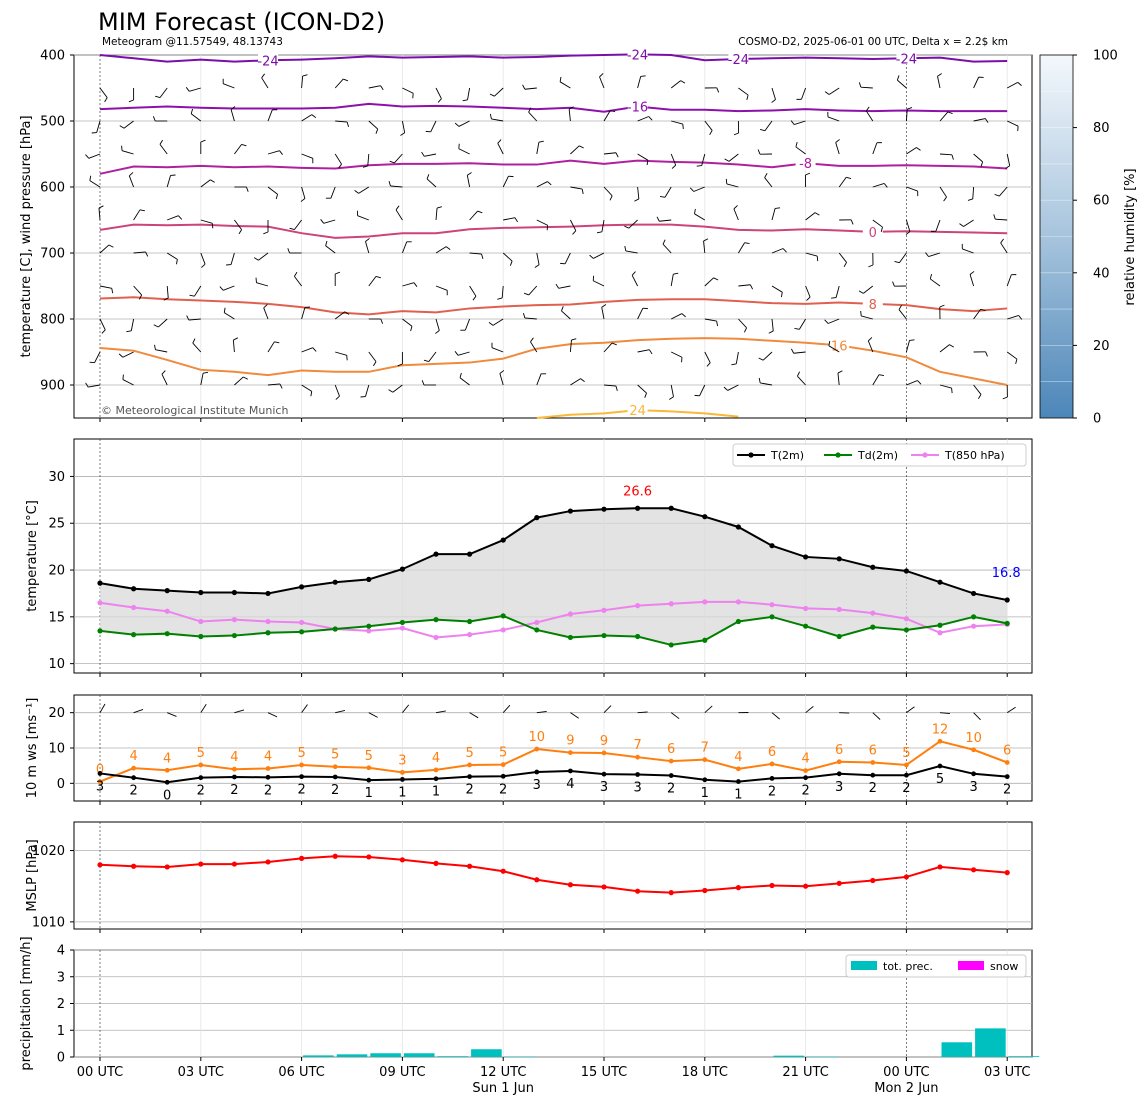 This screenshot has height=1105, width=1148. What do you see at coordinates (469, 753) in the screenshot?
I see `wind-value-label-gust: 5` at bounding box center [469, 753].